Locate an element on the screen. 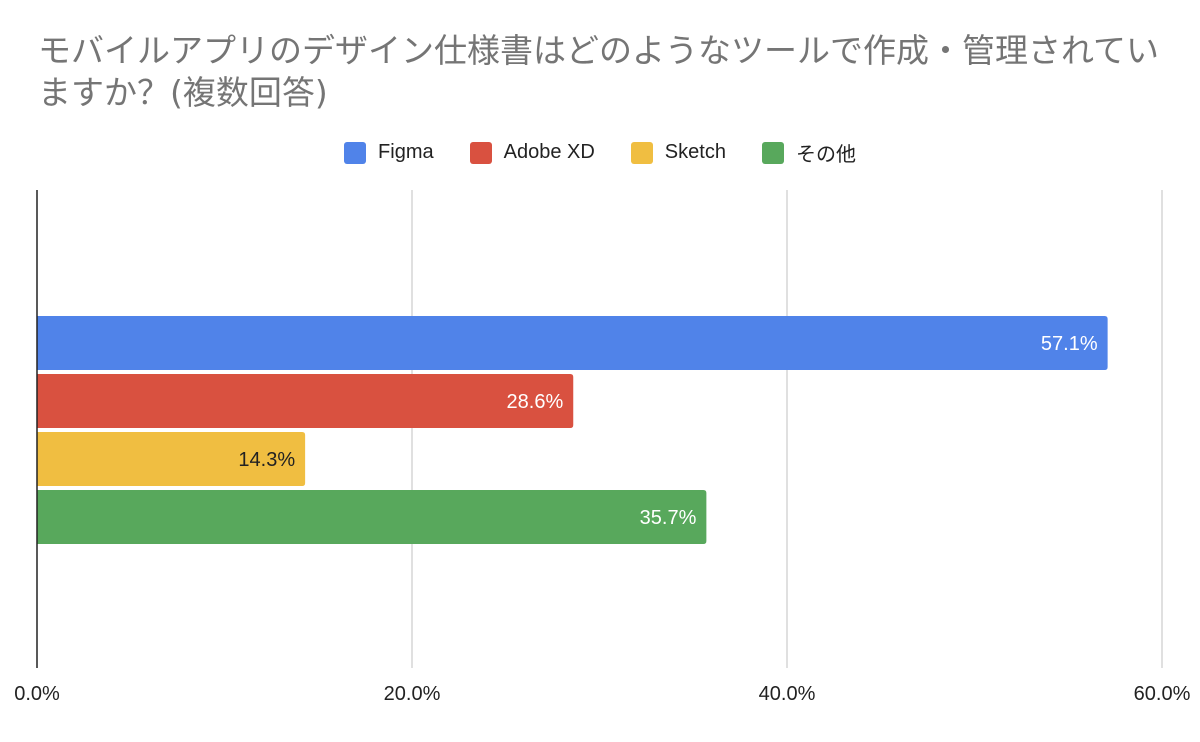  legend-label-other: その他 is located at coordinates (825, 155).